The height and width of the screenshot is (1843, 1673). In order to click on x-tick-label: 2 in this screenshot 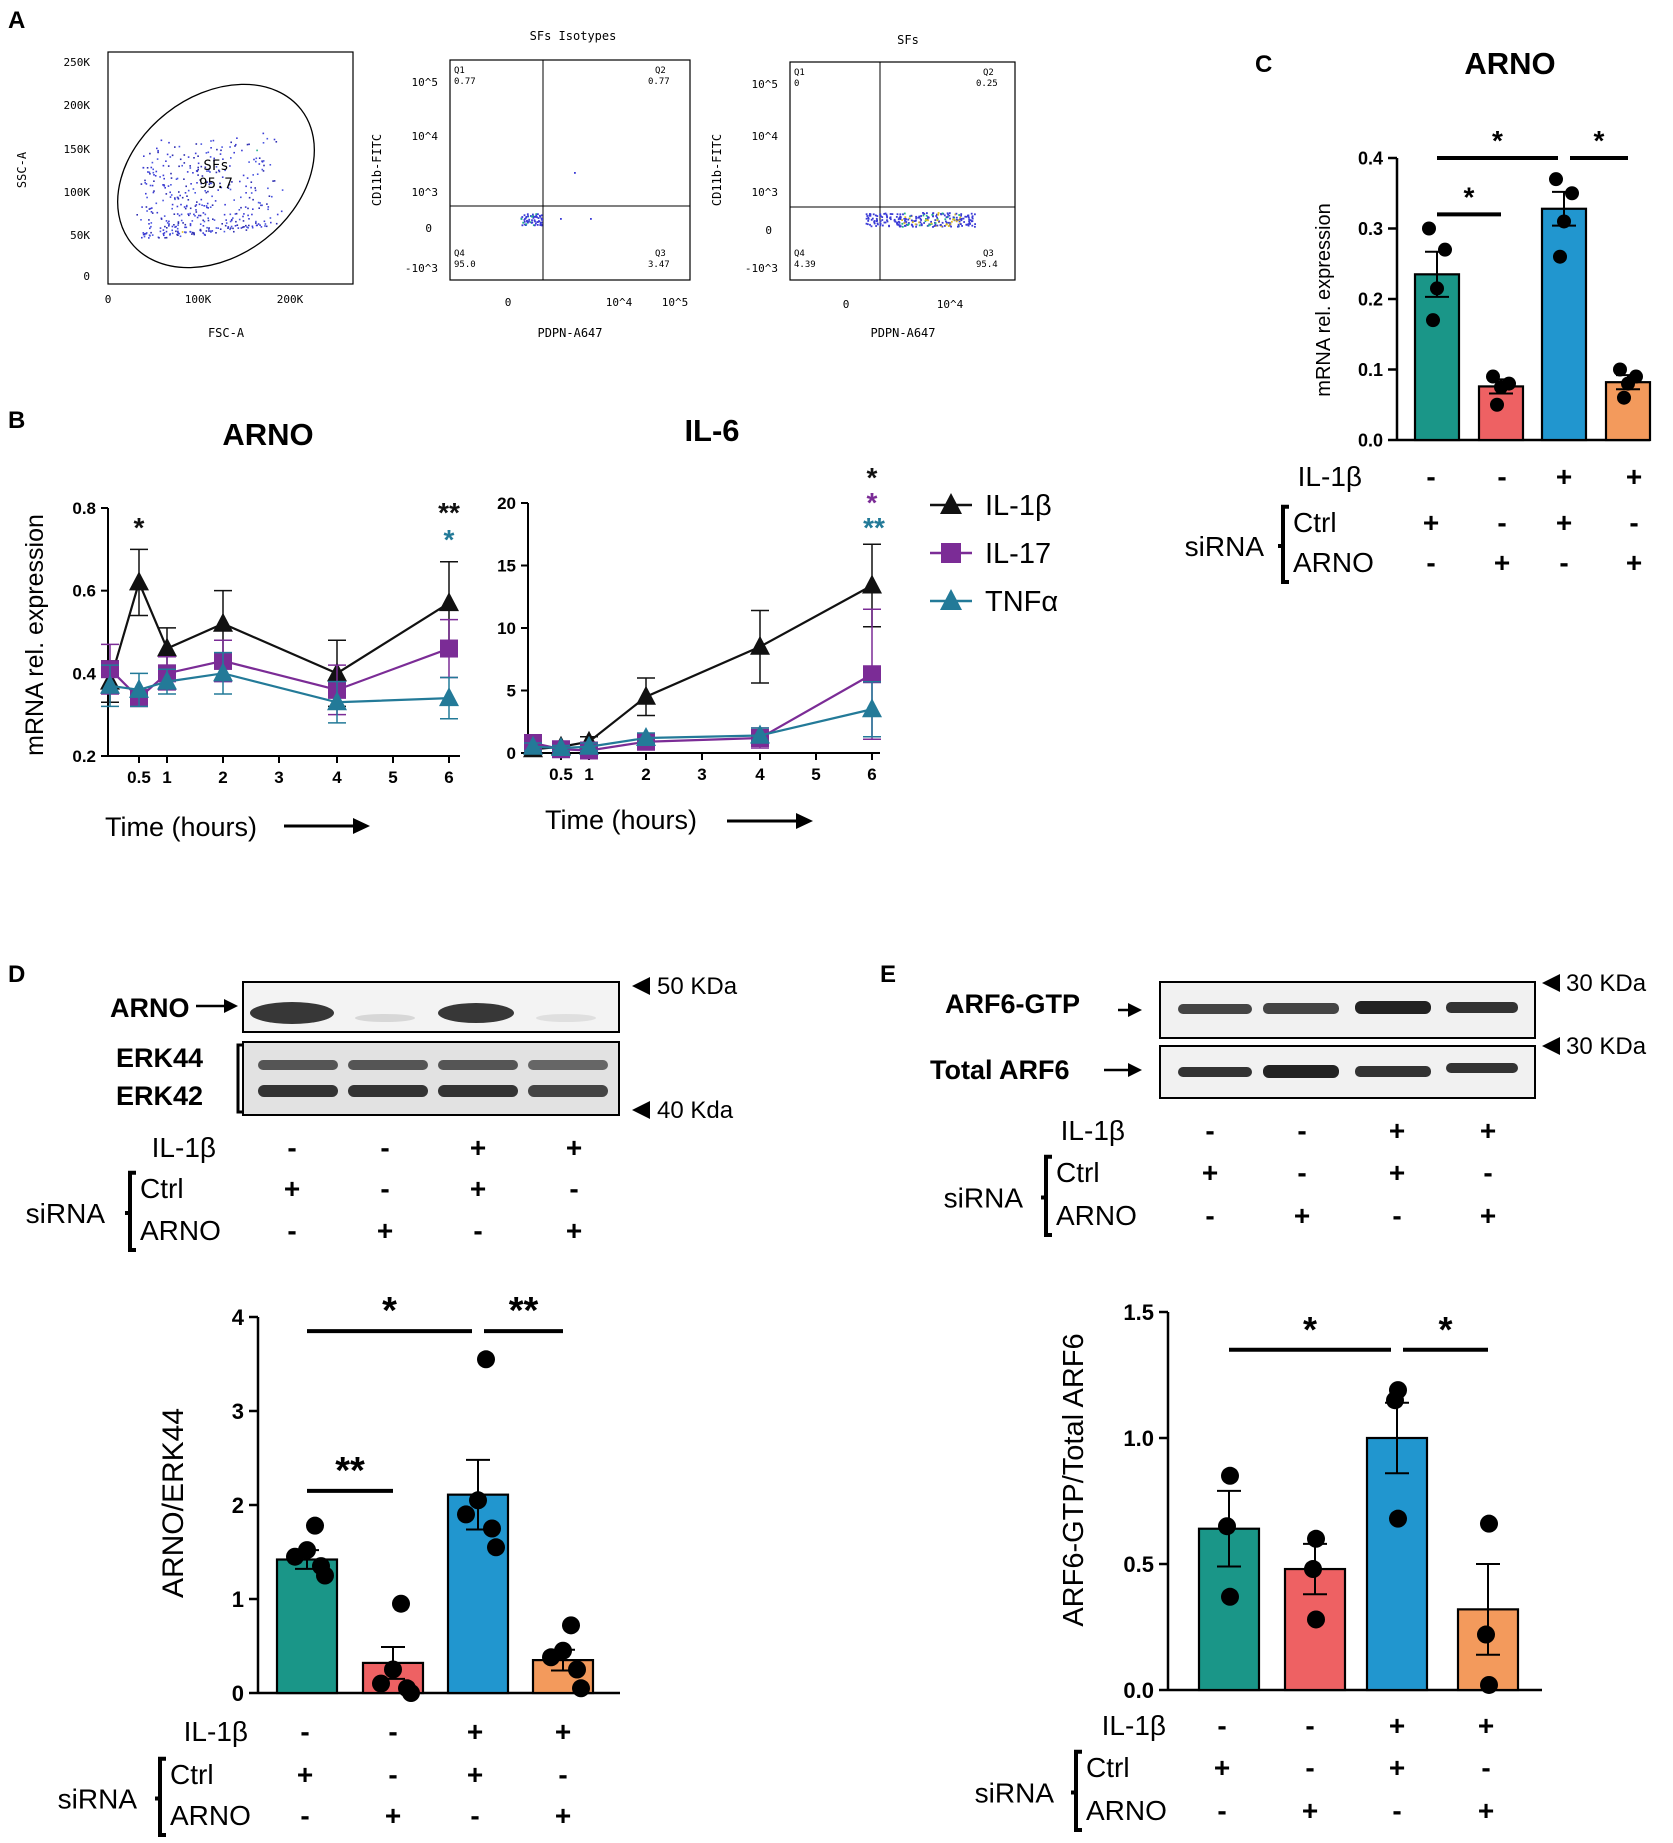, I will do `click(222, 777)`.